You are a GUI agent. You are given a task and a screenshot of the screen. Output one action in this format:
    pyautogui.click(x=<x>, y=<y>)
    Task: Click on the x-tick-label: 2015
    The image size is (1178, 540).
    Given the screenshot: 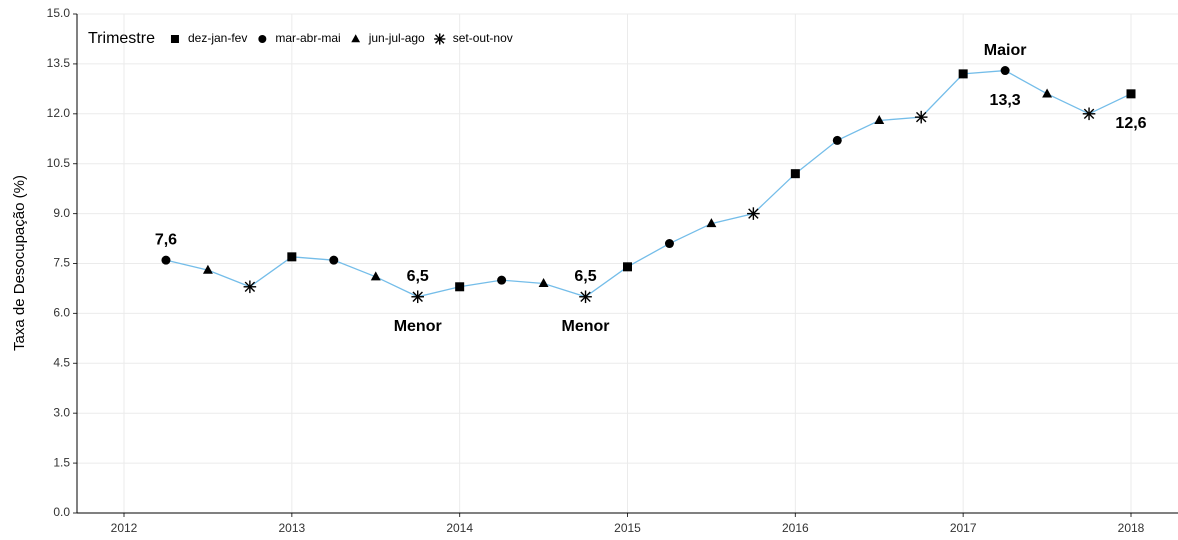 What is the action you would take?
    pyautogui.click(x=627, y=528)
    